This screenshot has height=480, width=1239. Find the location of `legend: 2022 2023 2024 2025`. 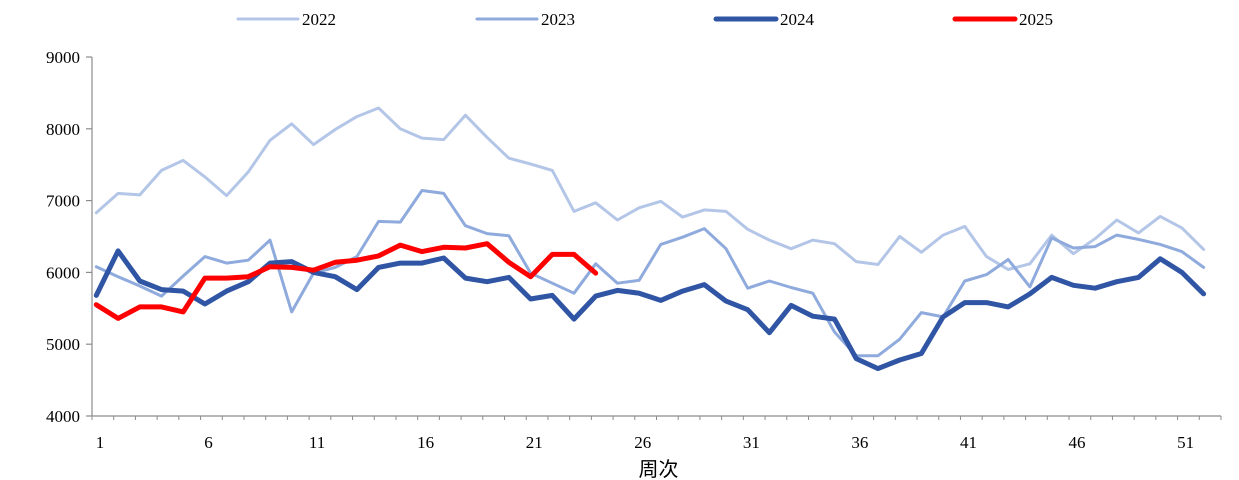

legend: 2022 2023 2024 2025 is located at coordinates (644, 19).